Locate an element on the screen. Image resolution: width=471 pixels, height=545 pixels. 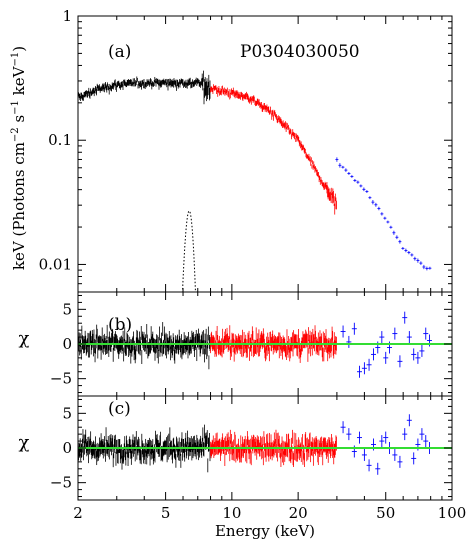
x-tick-label: 100 is located at coordinates (452, 513).